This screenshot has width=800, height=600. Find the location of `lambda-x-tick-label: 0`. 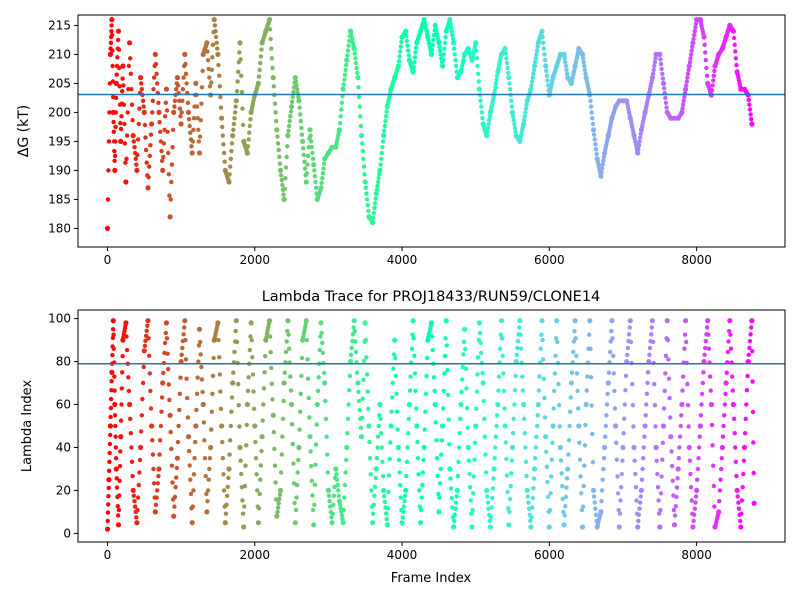

lambda-x-tick-label: 0 is located at coordinates (108, 555).